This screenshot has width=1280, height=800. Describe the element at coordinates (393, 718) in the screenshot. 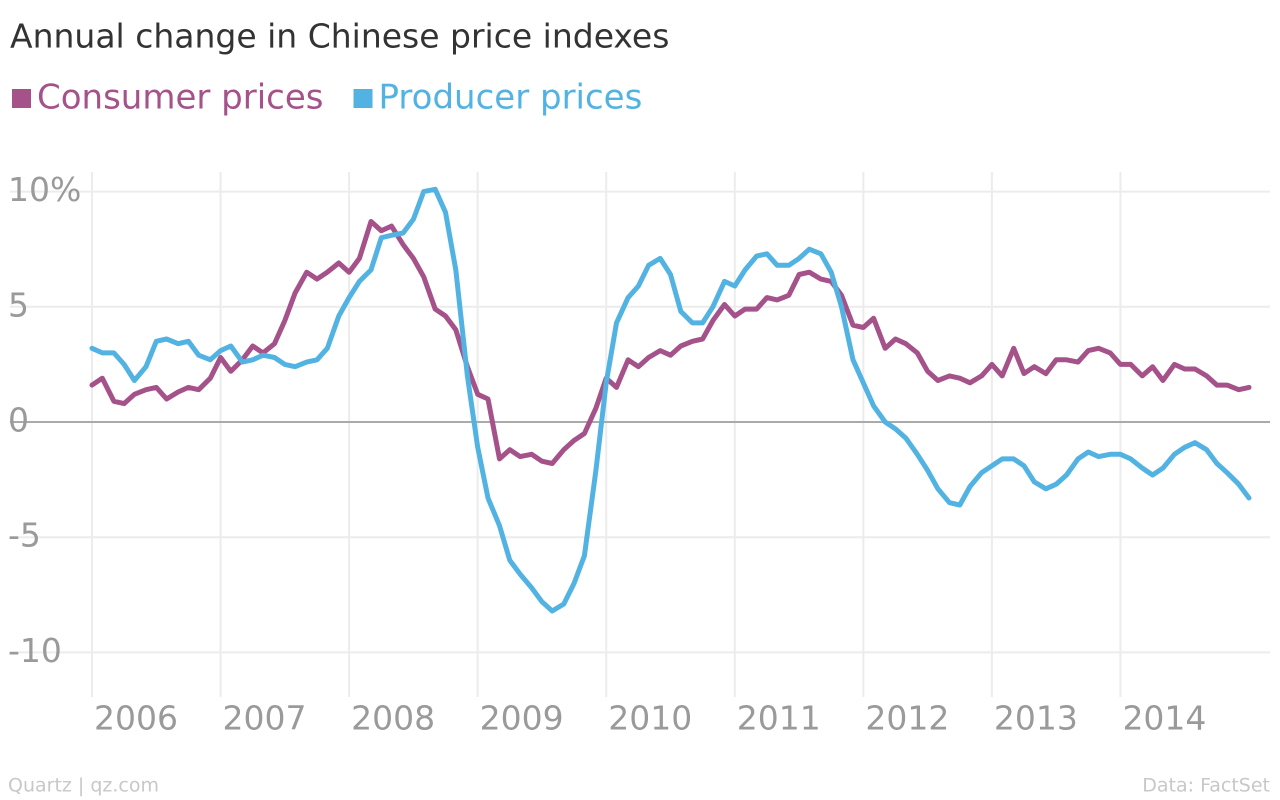

I see `x-tick-label: 2008` at that location.